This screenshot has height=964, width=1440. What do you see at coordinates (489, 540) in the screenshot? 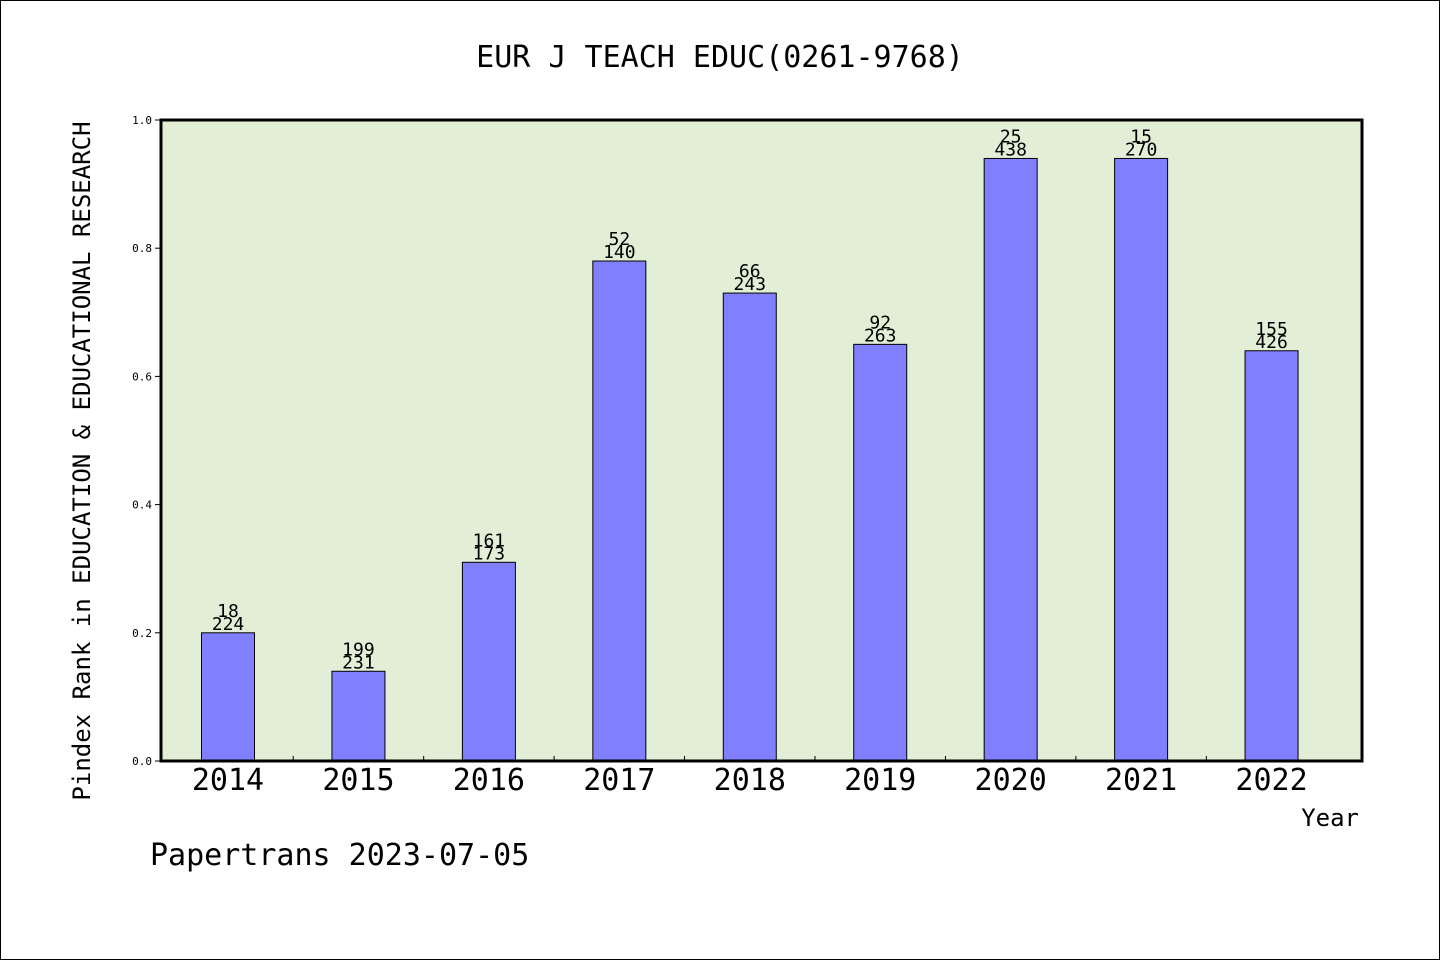
I see `rank-label-2016: 161` at bounding box center [489, 540].